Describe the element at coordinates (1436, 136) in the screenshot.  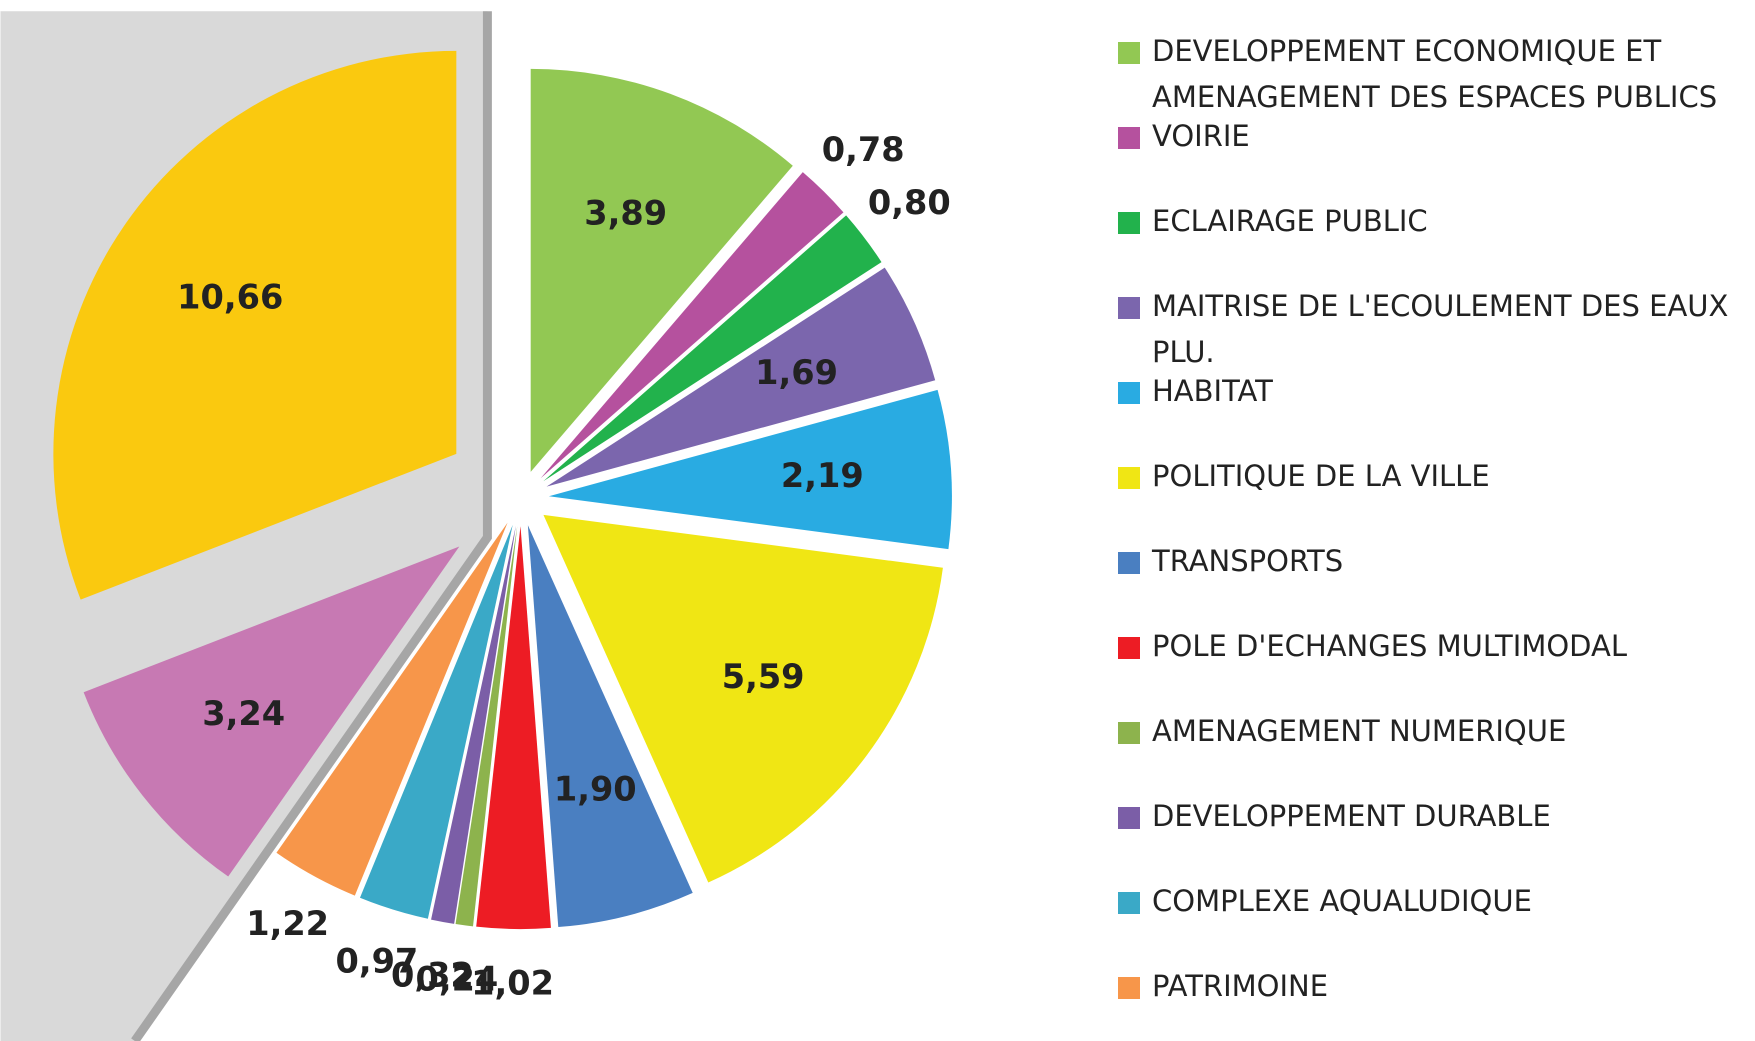
I see `legend-item: VOIRIE` at that location.